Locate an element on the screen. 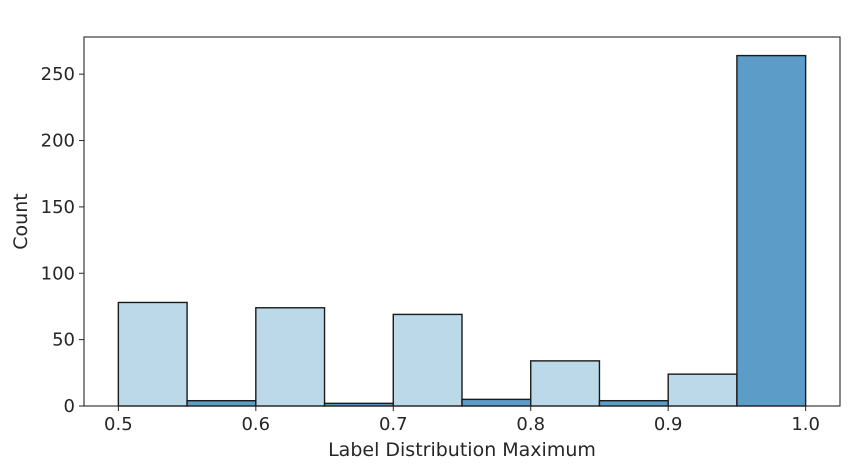 This screenshot has width=866, height=470. y-axis-label: Count is located at coordinates (21, 221).